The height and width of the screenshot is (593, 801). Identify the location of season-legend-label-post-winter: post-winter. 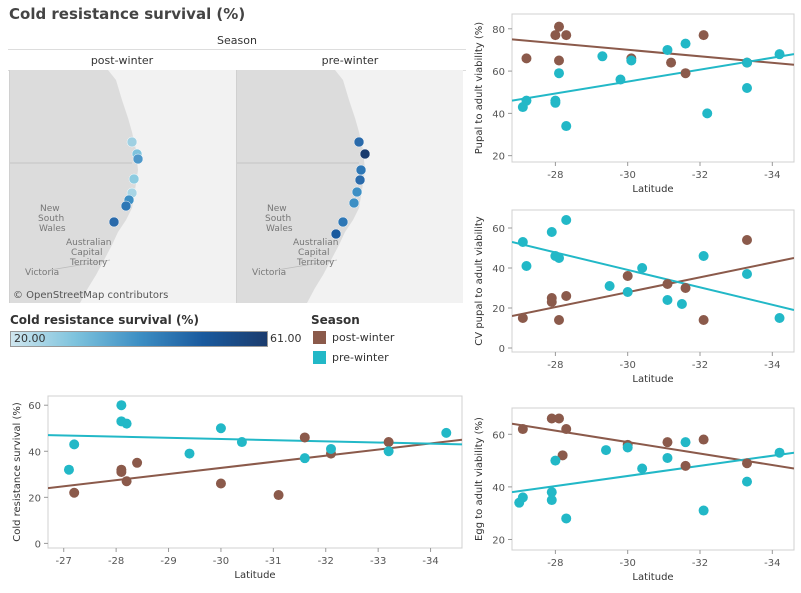
(363, 337).